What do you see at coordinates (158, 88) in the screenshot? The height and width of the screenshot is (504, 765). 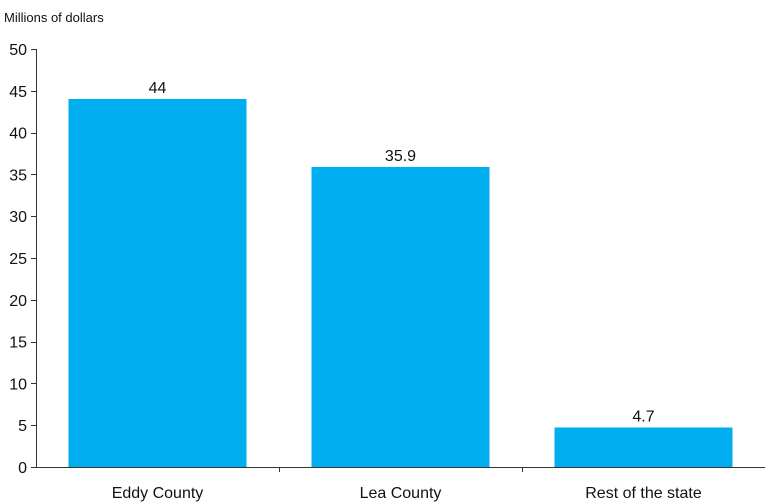 I see `data-label: 44` at bounding box center [158, 88].